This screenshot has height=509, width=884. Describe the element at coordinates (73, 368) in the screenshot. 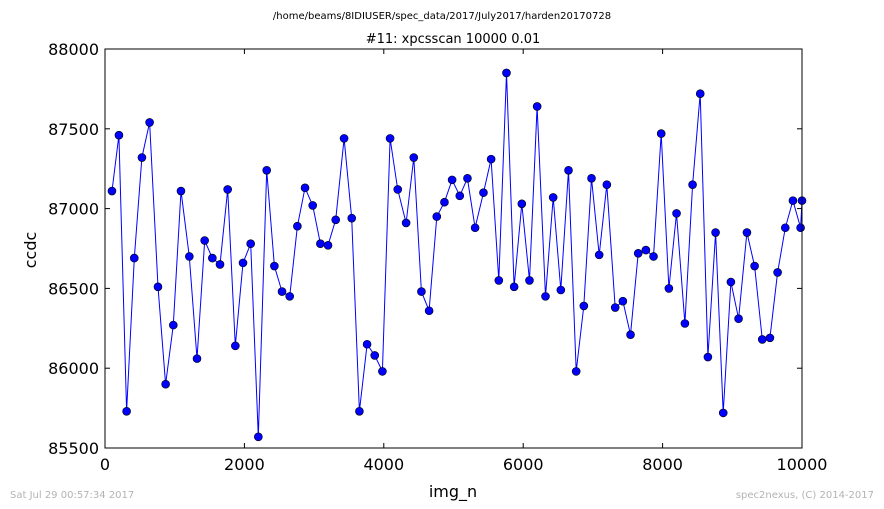

I see `y-tick-label: 86000` at that location.